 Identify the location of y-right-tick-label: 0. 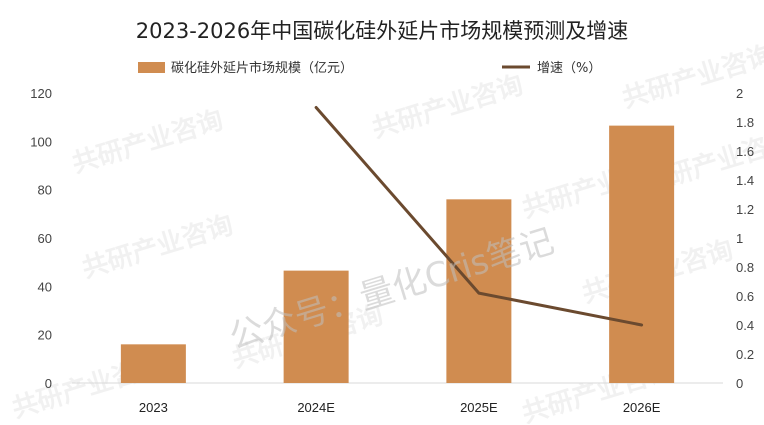
(739, 383).